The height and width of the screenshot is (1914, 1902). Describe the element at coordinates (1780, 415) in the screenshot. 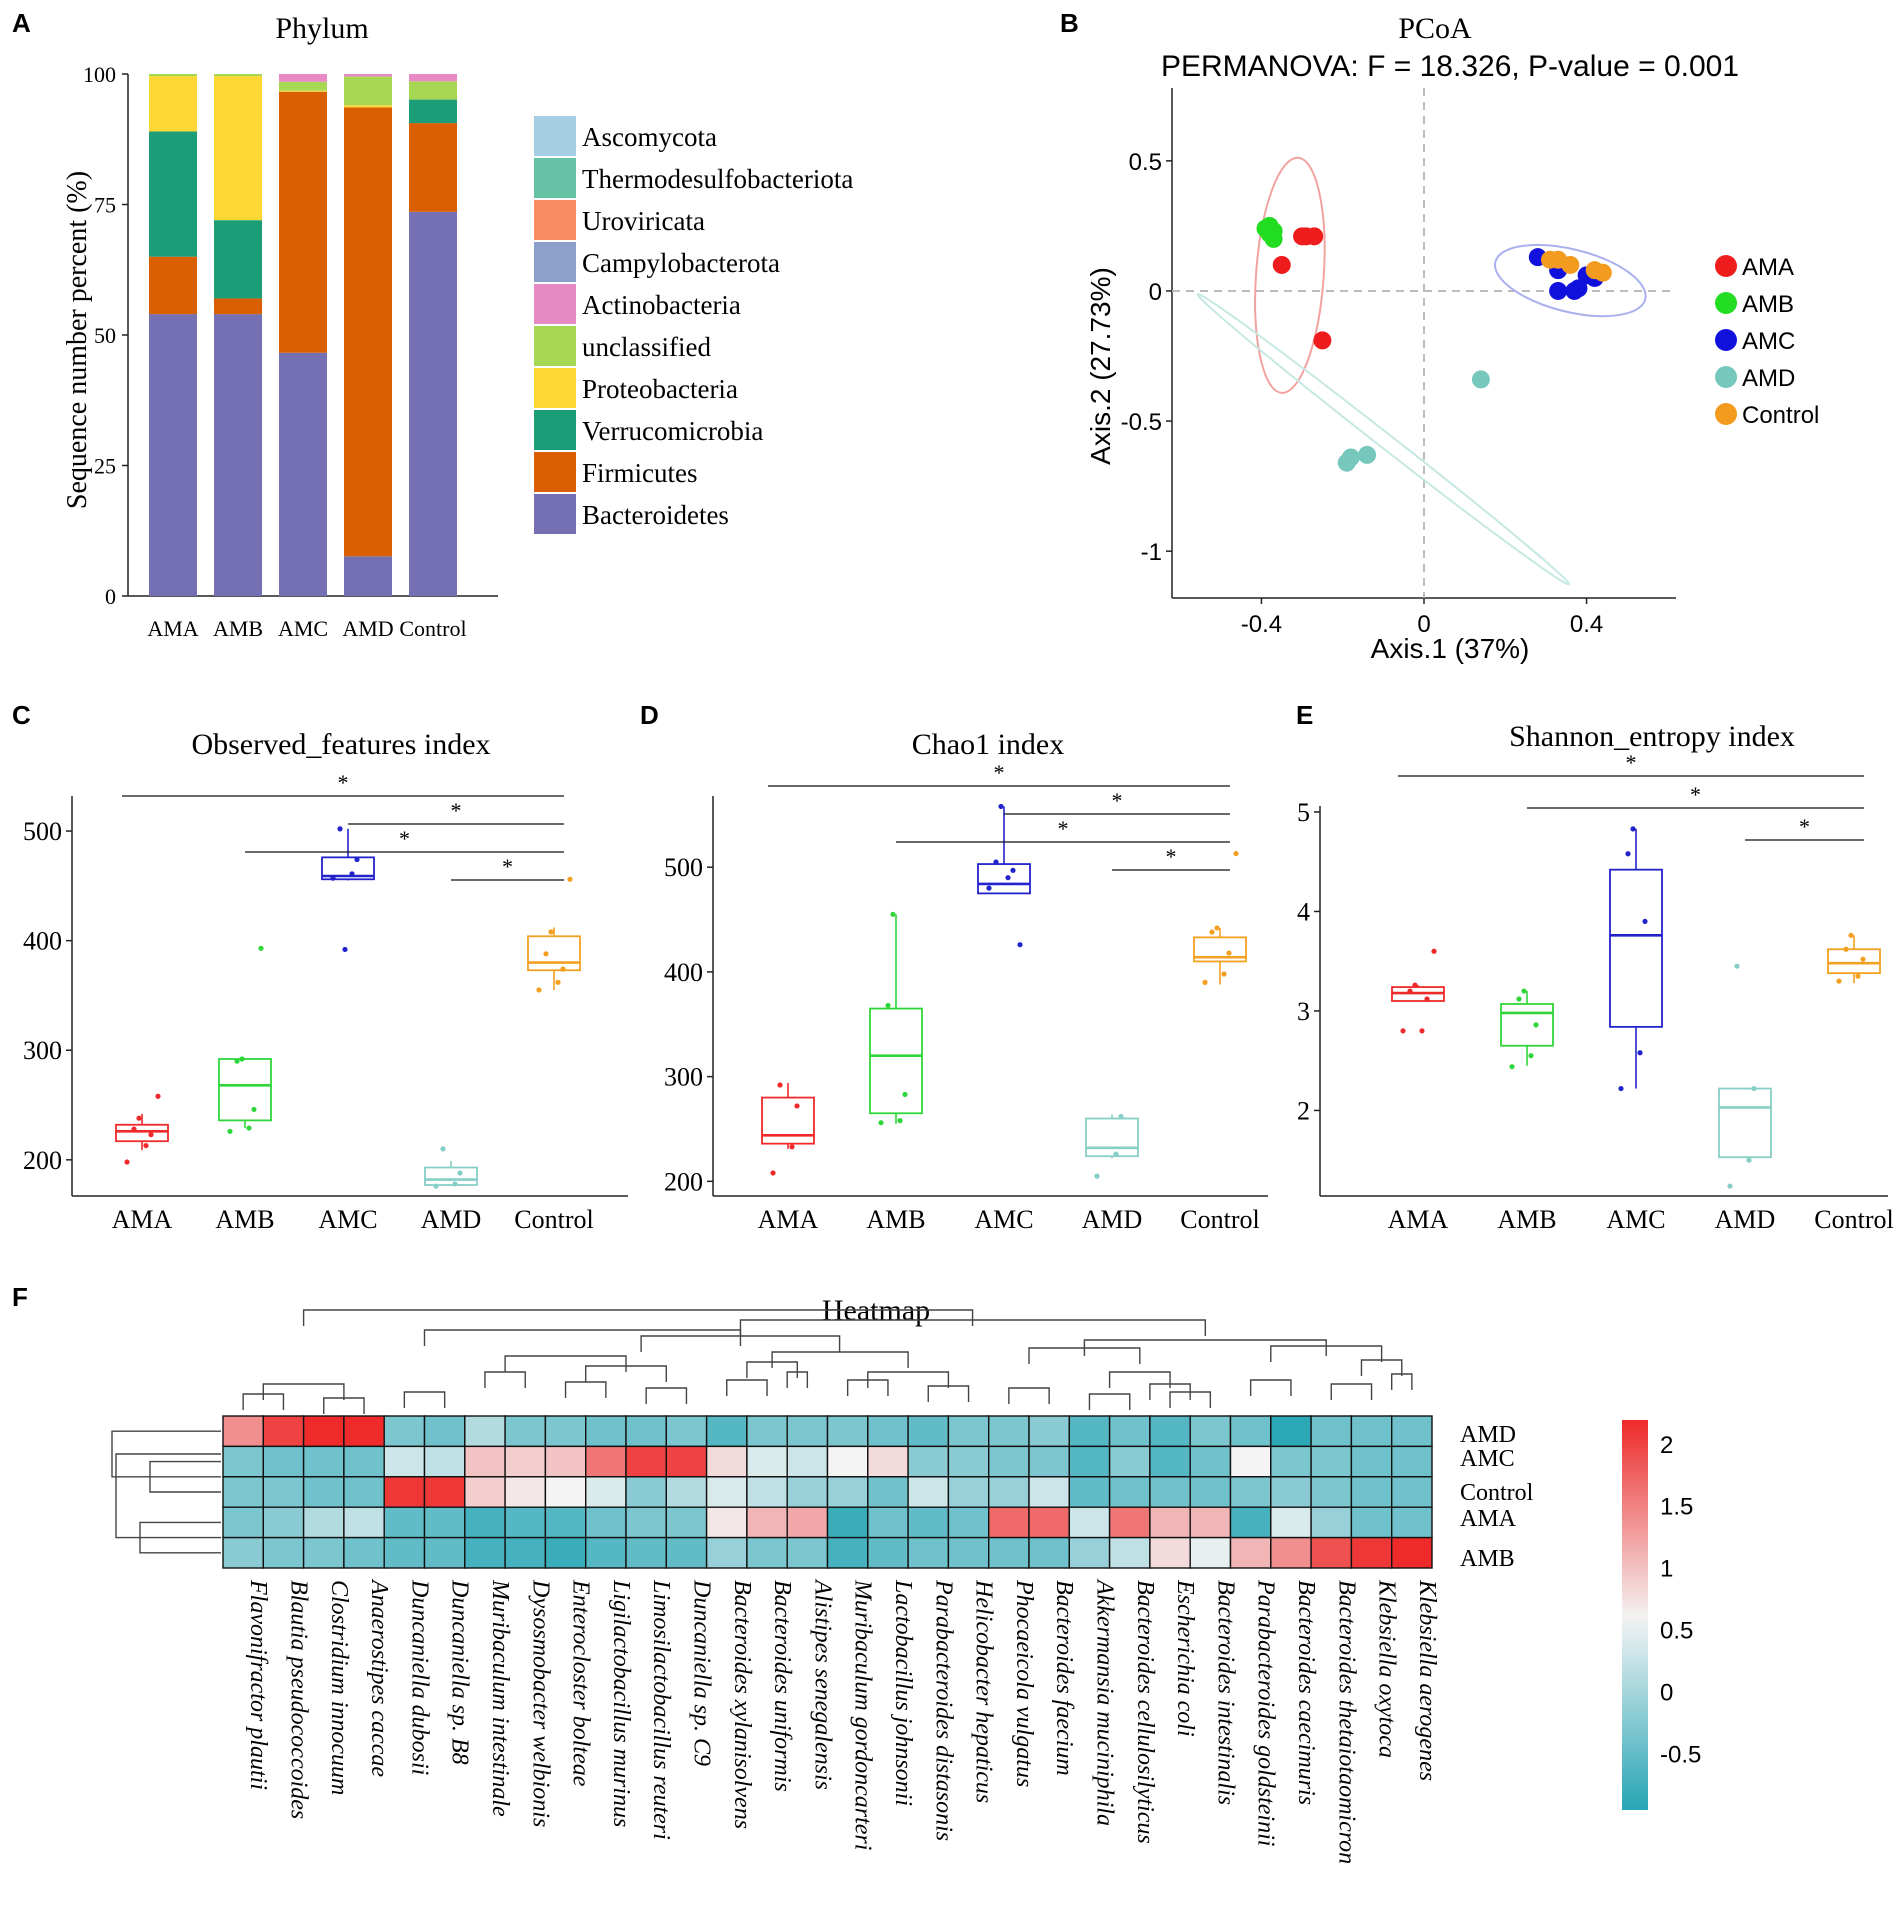

I see `panel-b-legend-label: Control` at that location.